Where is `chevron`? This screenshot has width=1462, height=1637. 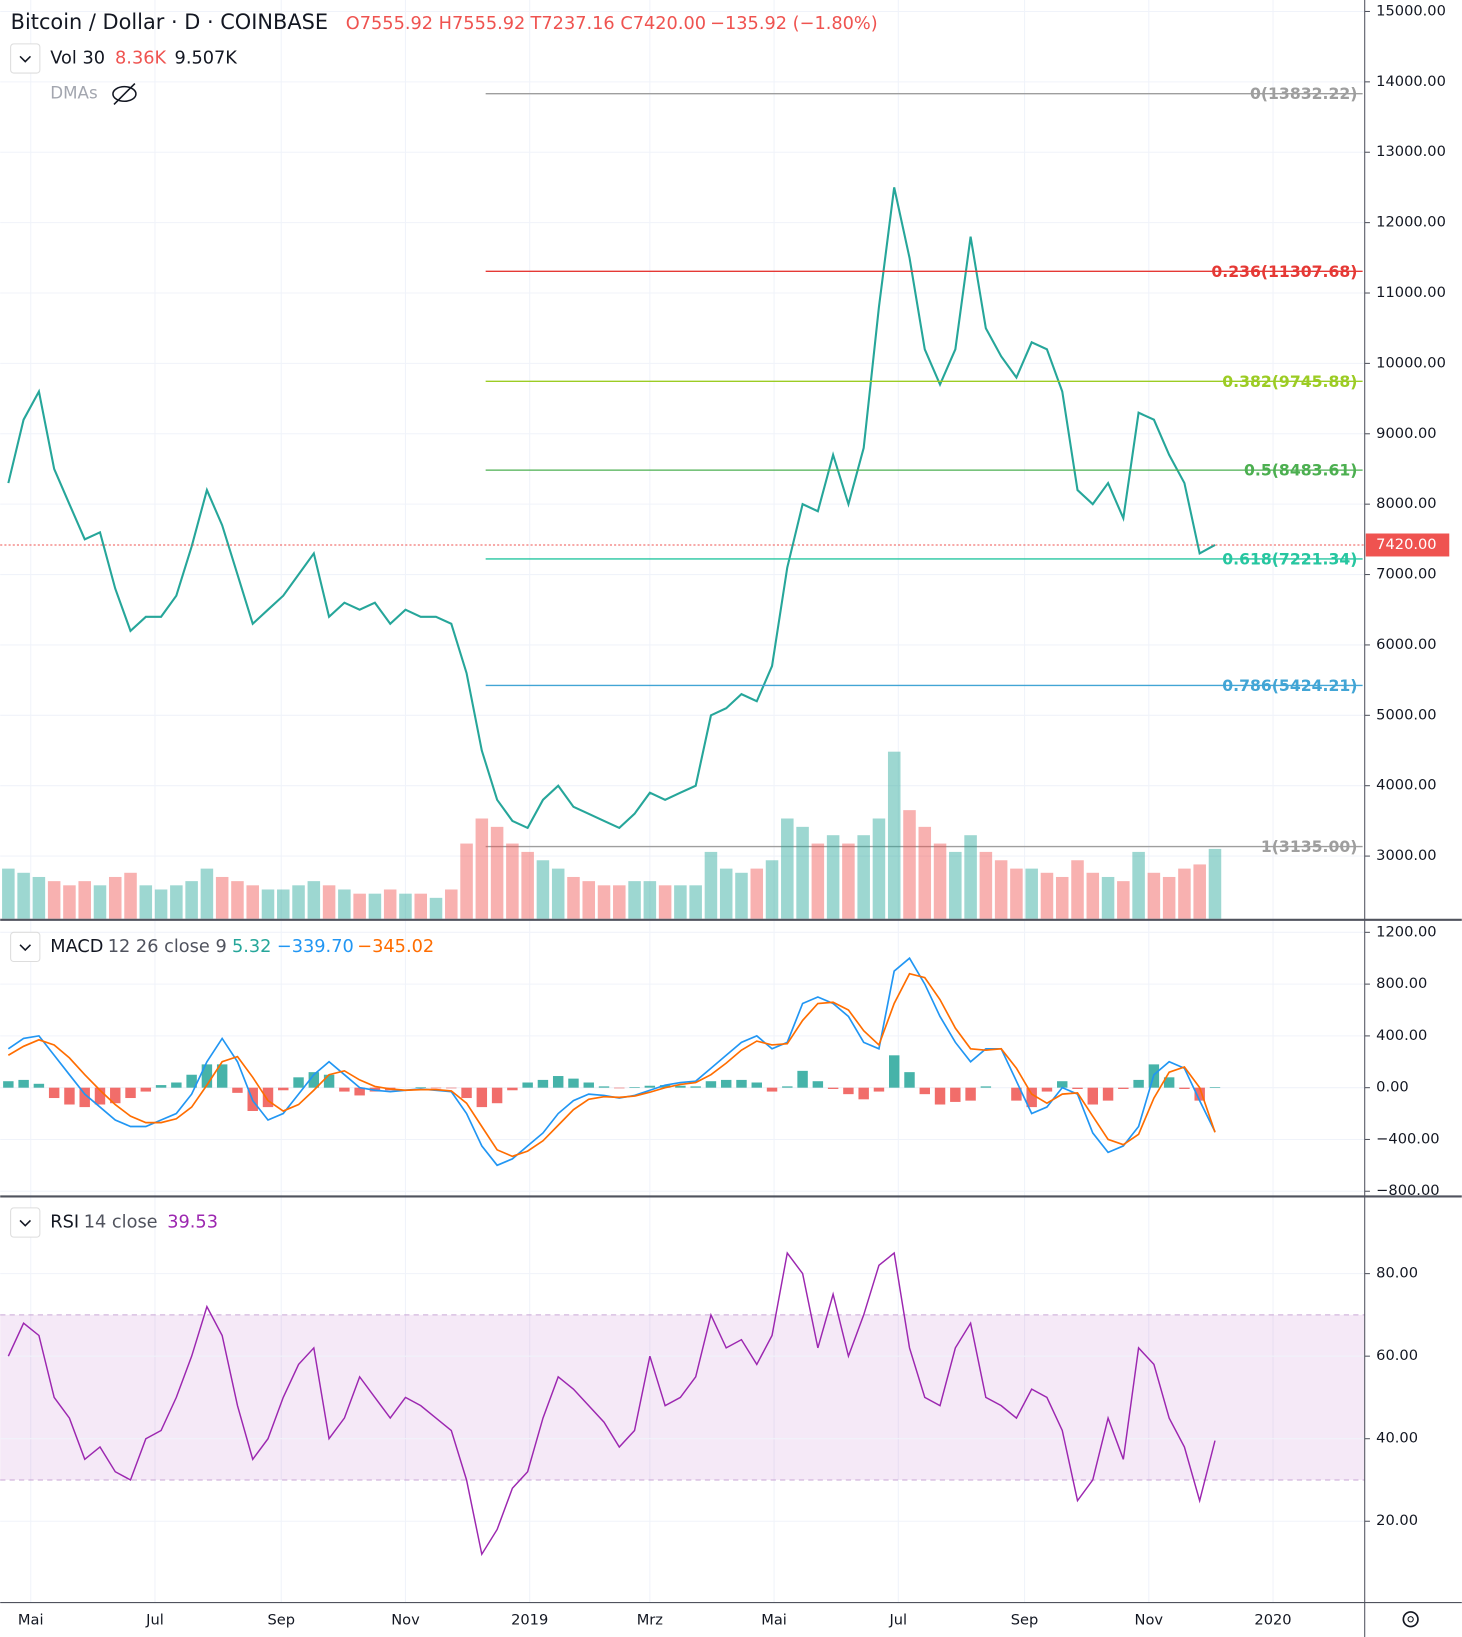 chevron is located at coordinates (25, 59).